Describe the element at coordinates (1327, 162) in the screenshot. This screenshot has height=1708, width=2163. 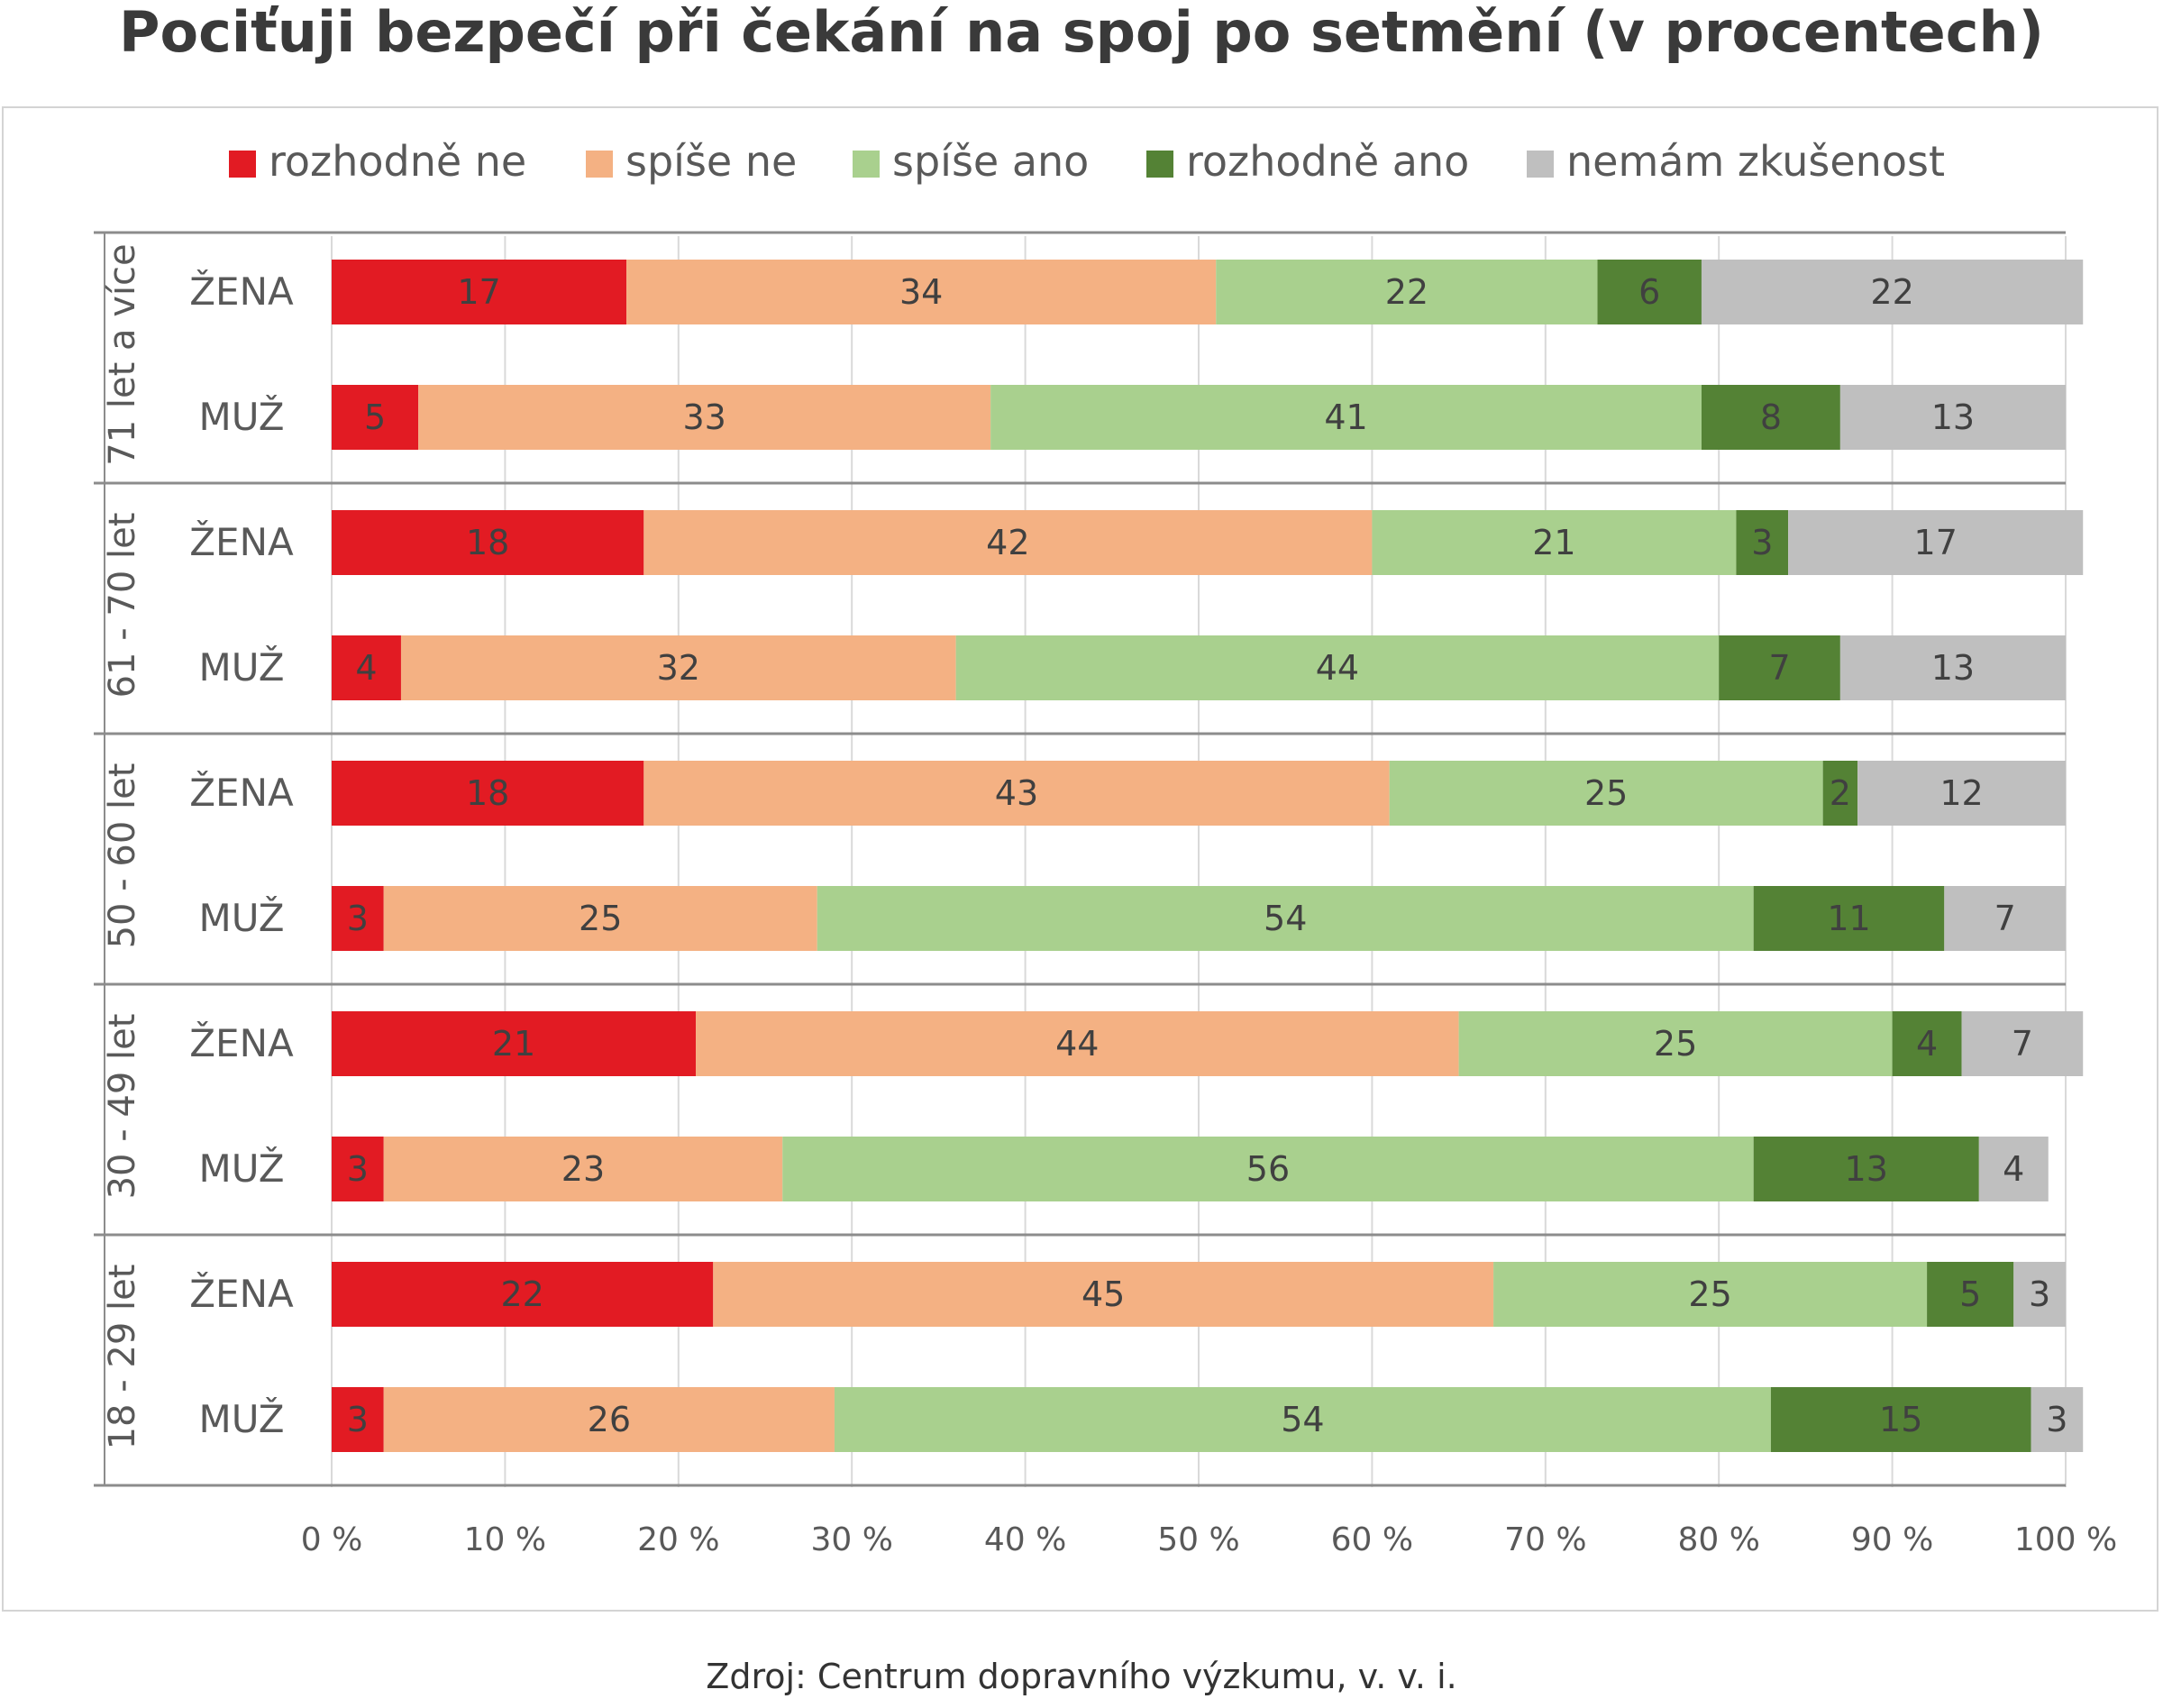
I see `legend-label: rozhodně ano` at that location.